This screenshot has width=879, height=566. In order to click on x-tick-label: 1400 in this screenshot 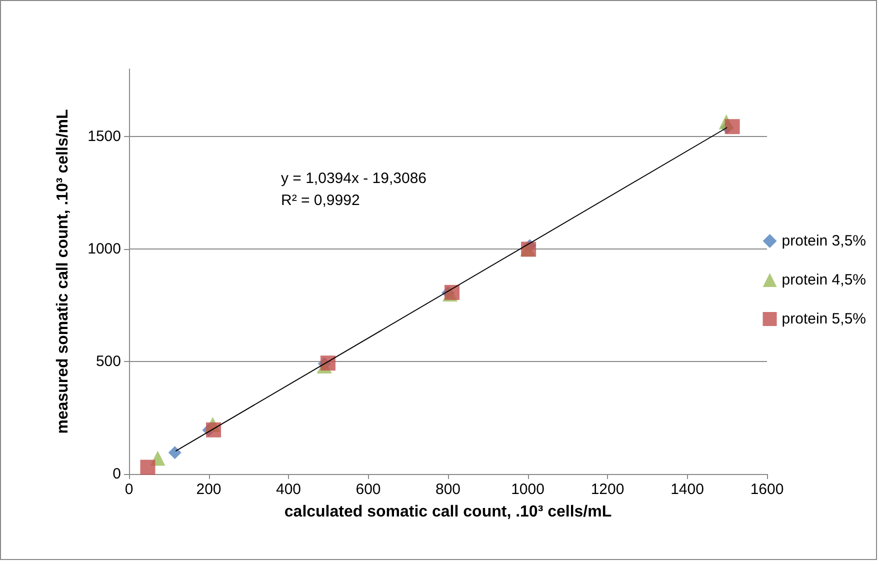, I will do `click(687, 489)`.